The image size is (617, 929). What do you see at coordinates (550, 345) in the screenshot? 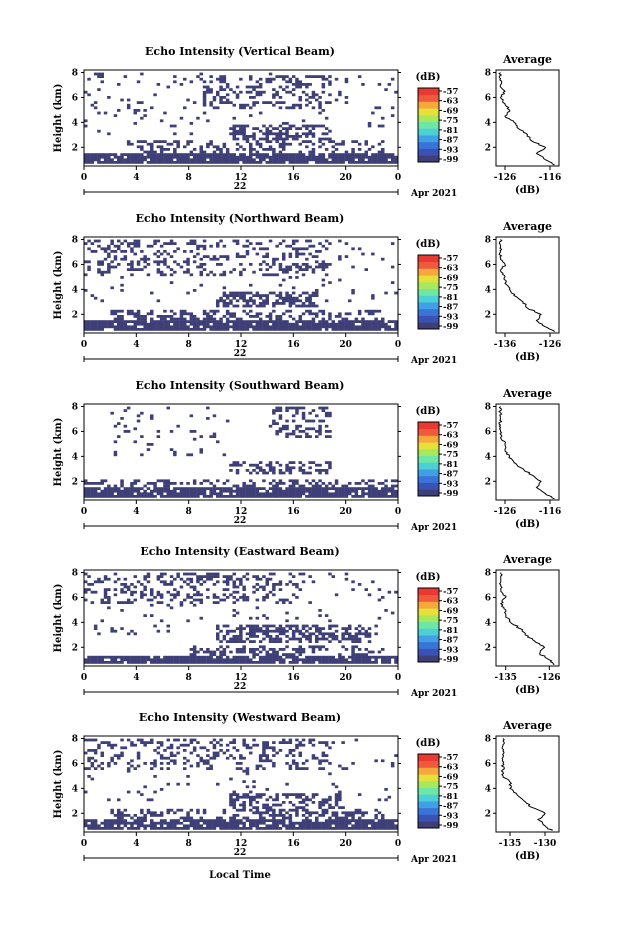
I see `average-x-tick-label: -126` at bounding box center [550, 345].